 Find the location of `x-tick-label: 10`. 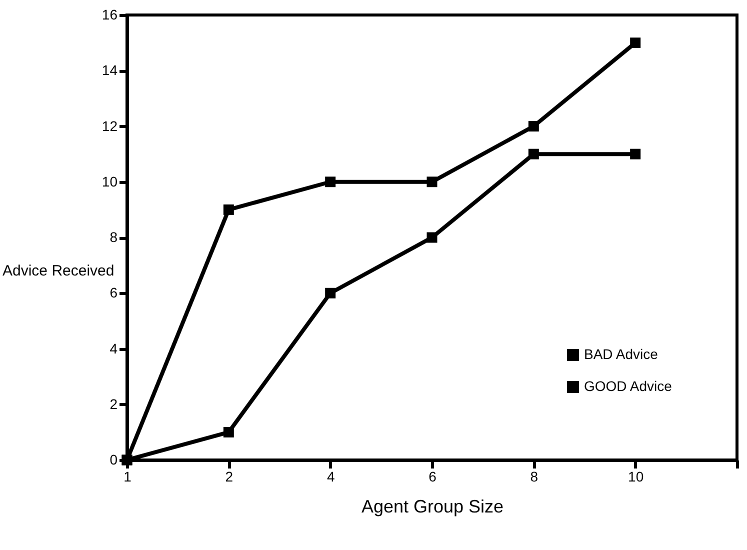

x-tick-label: 10 is located at coordinates (636, 476).